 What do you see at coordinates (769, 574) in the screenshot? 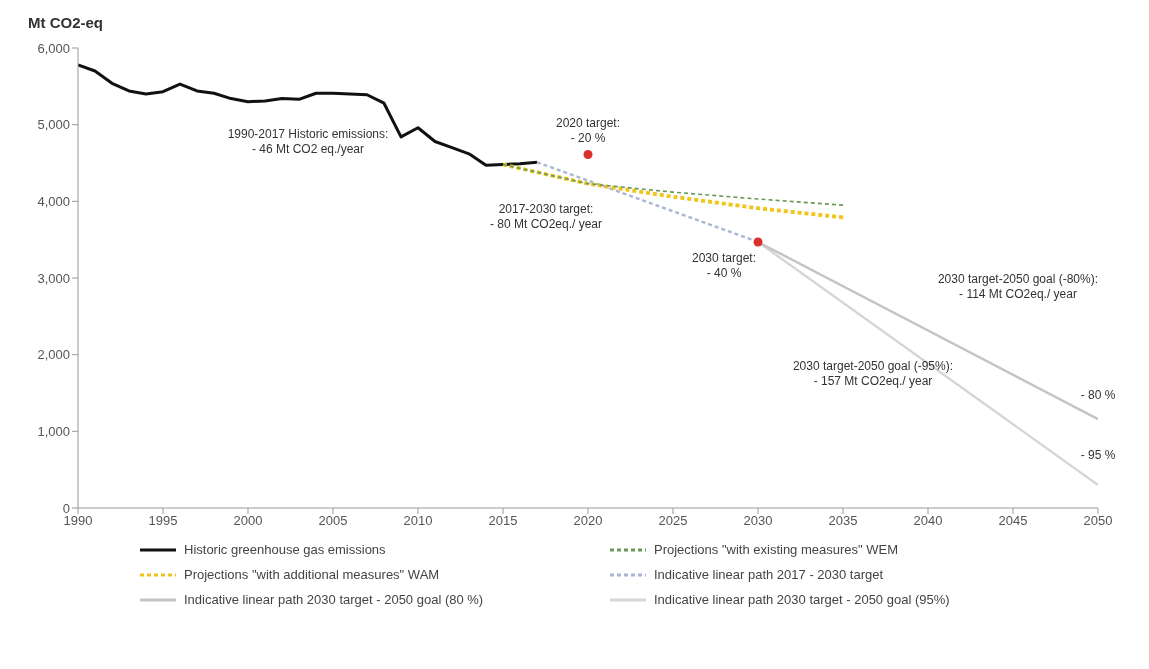
I see `legend-label: Indicative linear path 2017 - 2030 target` at bounding box center [769, 574].